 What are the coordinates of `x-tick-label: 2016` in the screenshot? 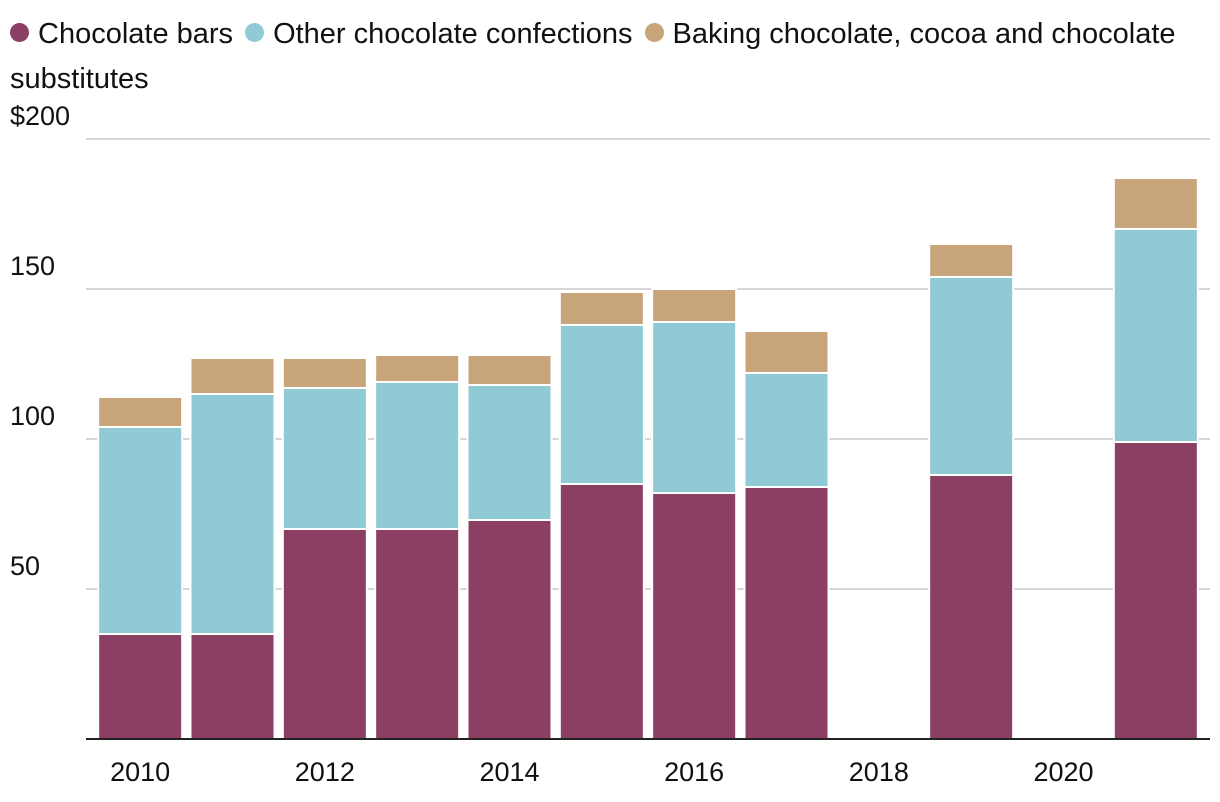 It's located at (694, 772).